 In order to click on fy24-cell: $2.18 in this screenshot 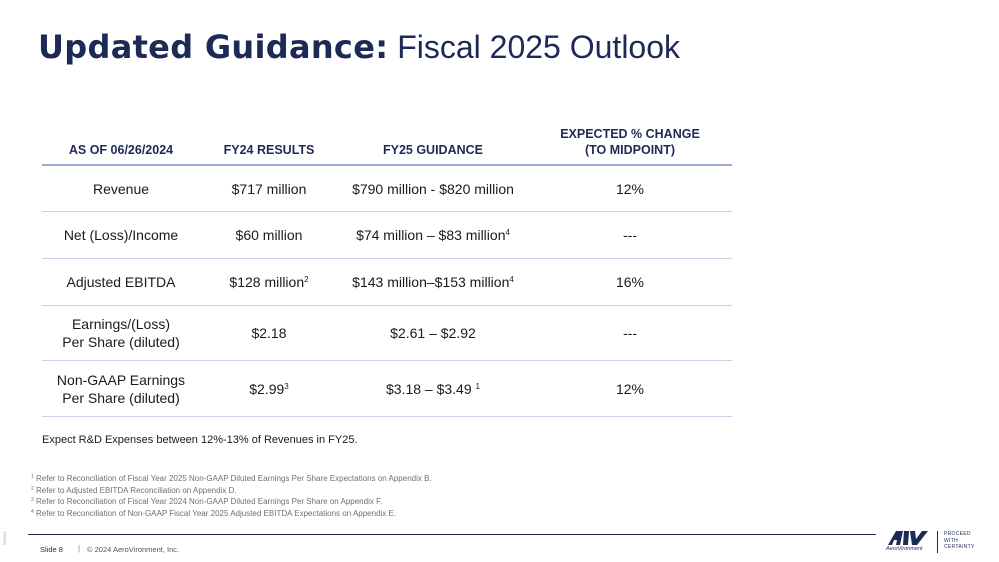, I will do `click(269, 333)`.